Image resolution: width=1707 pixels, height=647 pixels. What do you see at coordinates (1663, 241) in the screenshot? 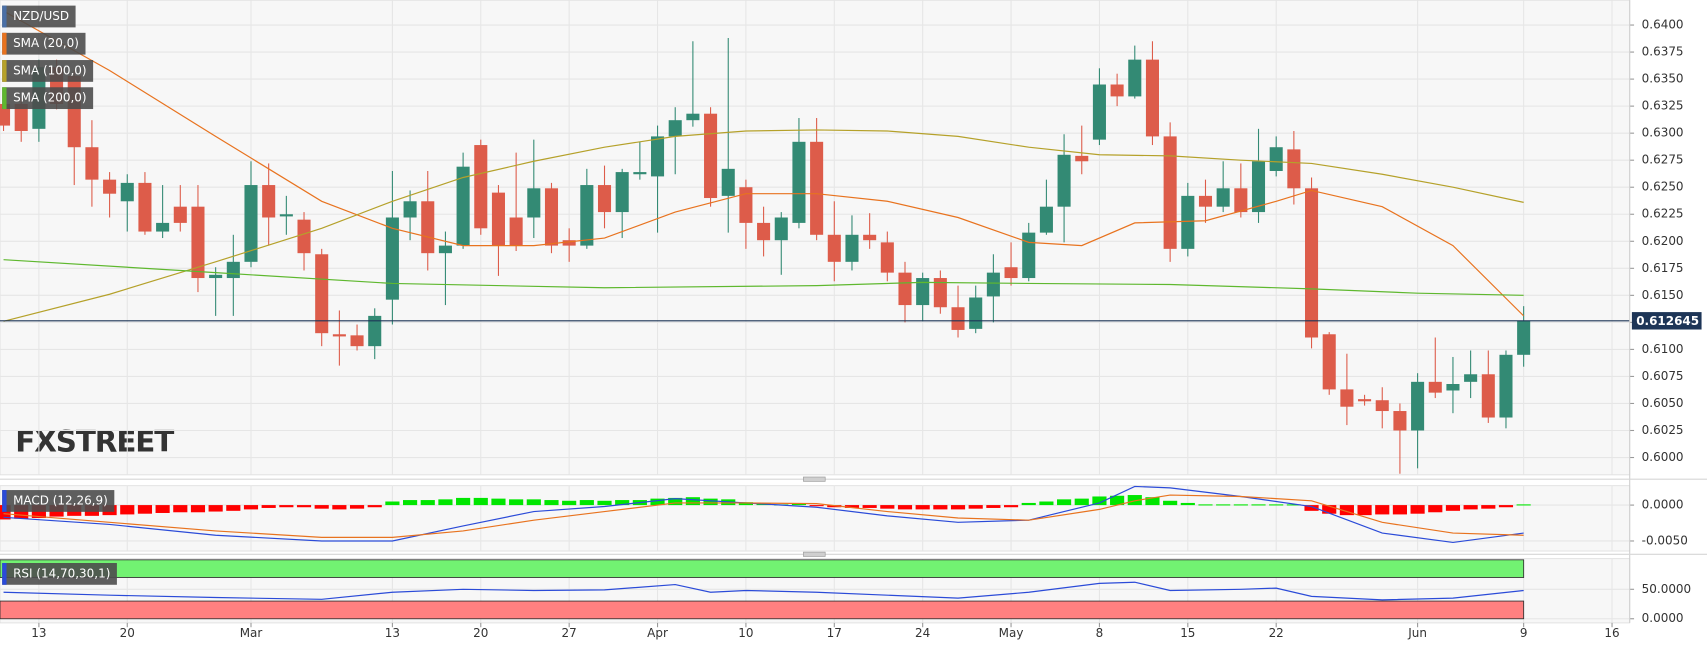
I see `y-tick-label: 0.6200` at bounding box center [1663, 241].